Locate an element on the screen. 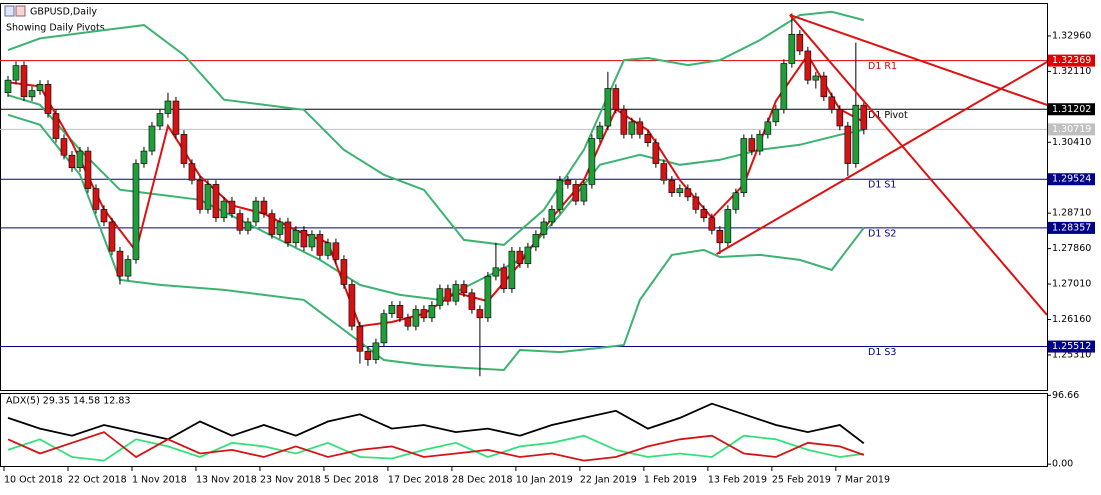 Image resolution: width=1101 pixels, height=495 pixels. pivot-label: D1 S1 is located at coordinates (882, 185).